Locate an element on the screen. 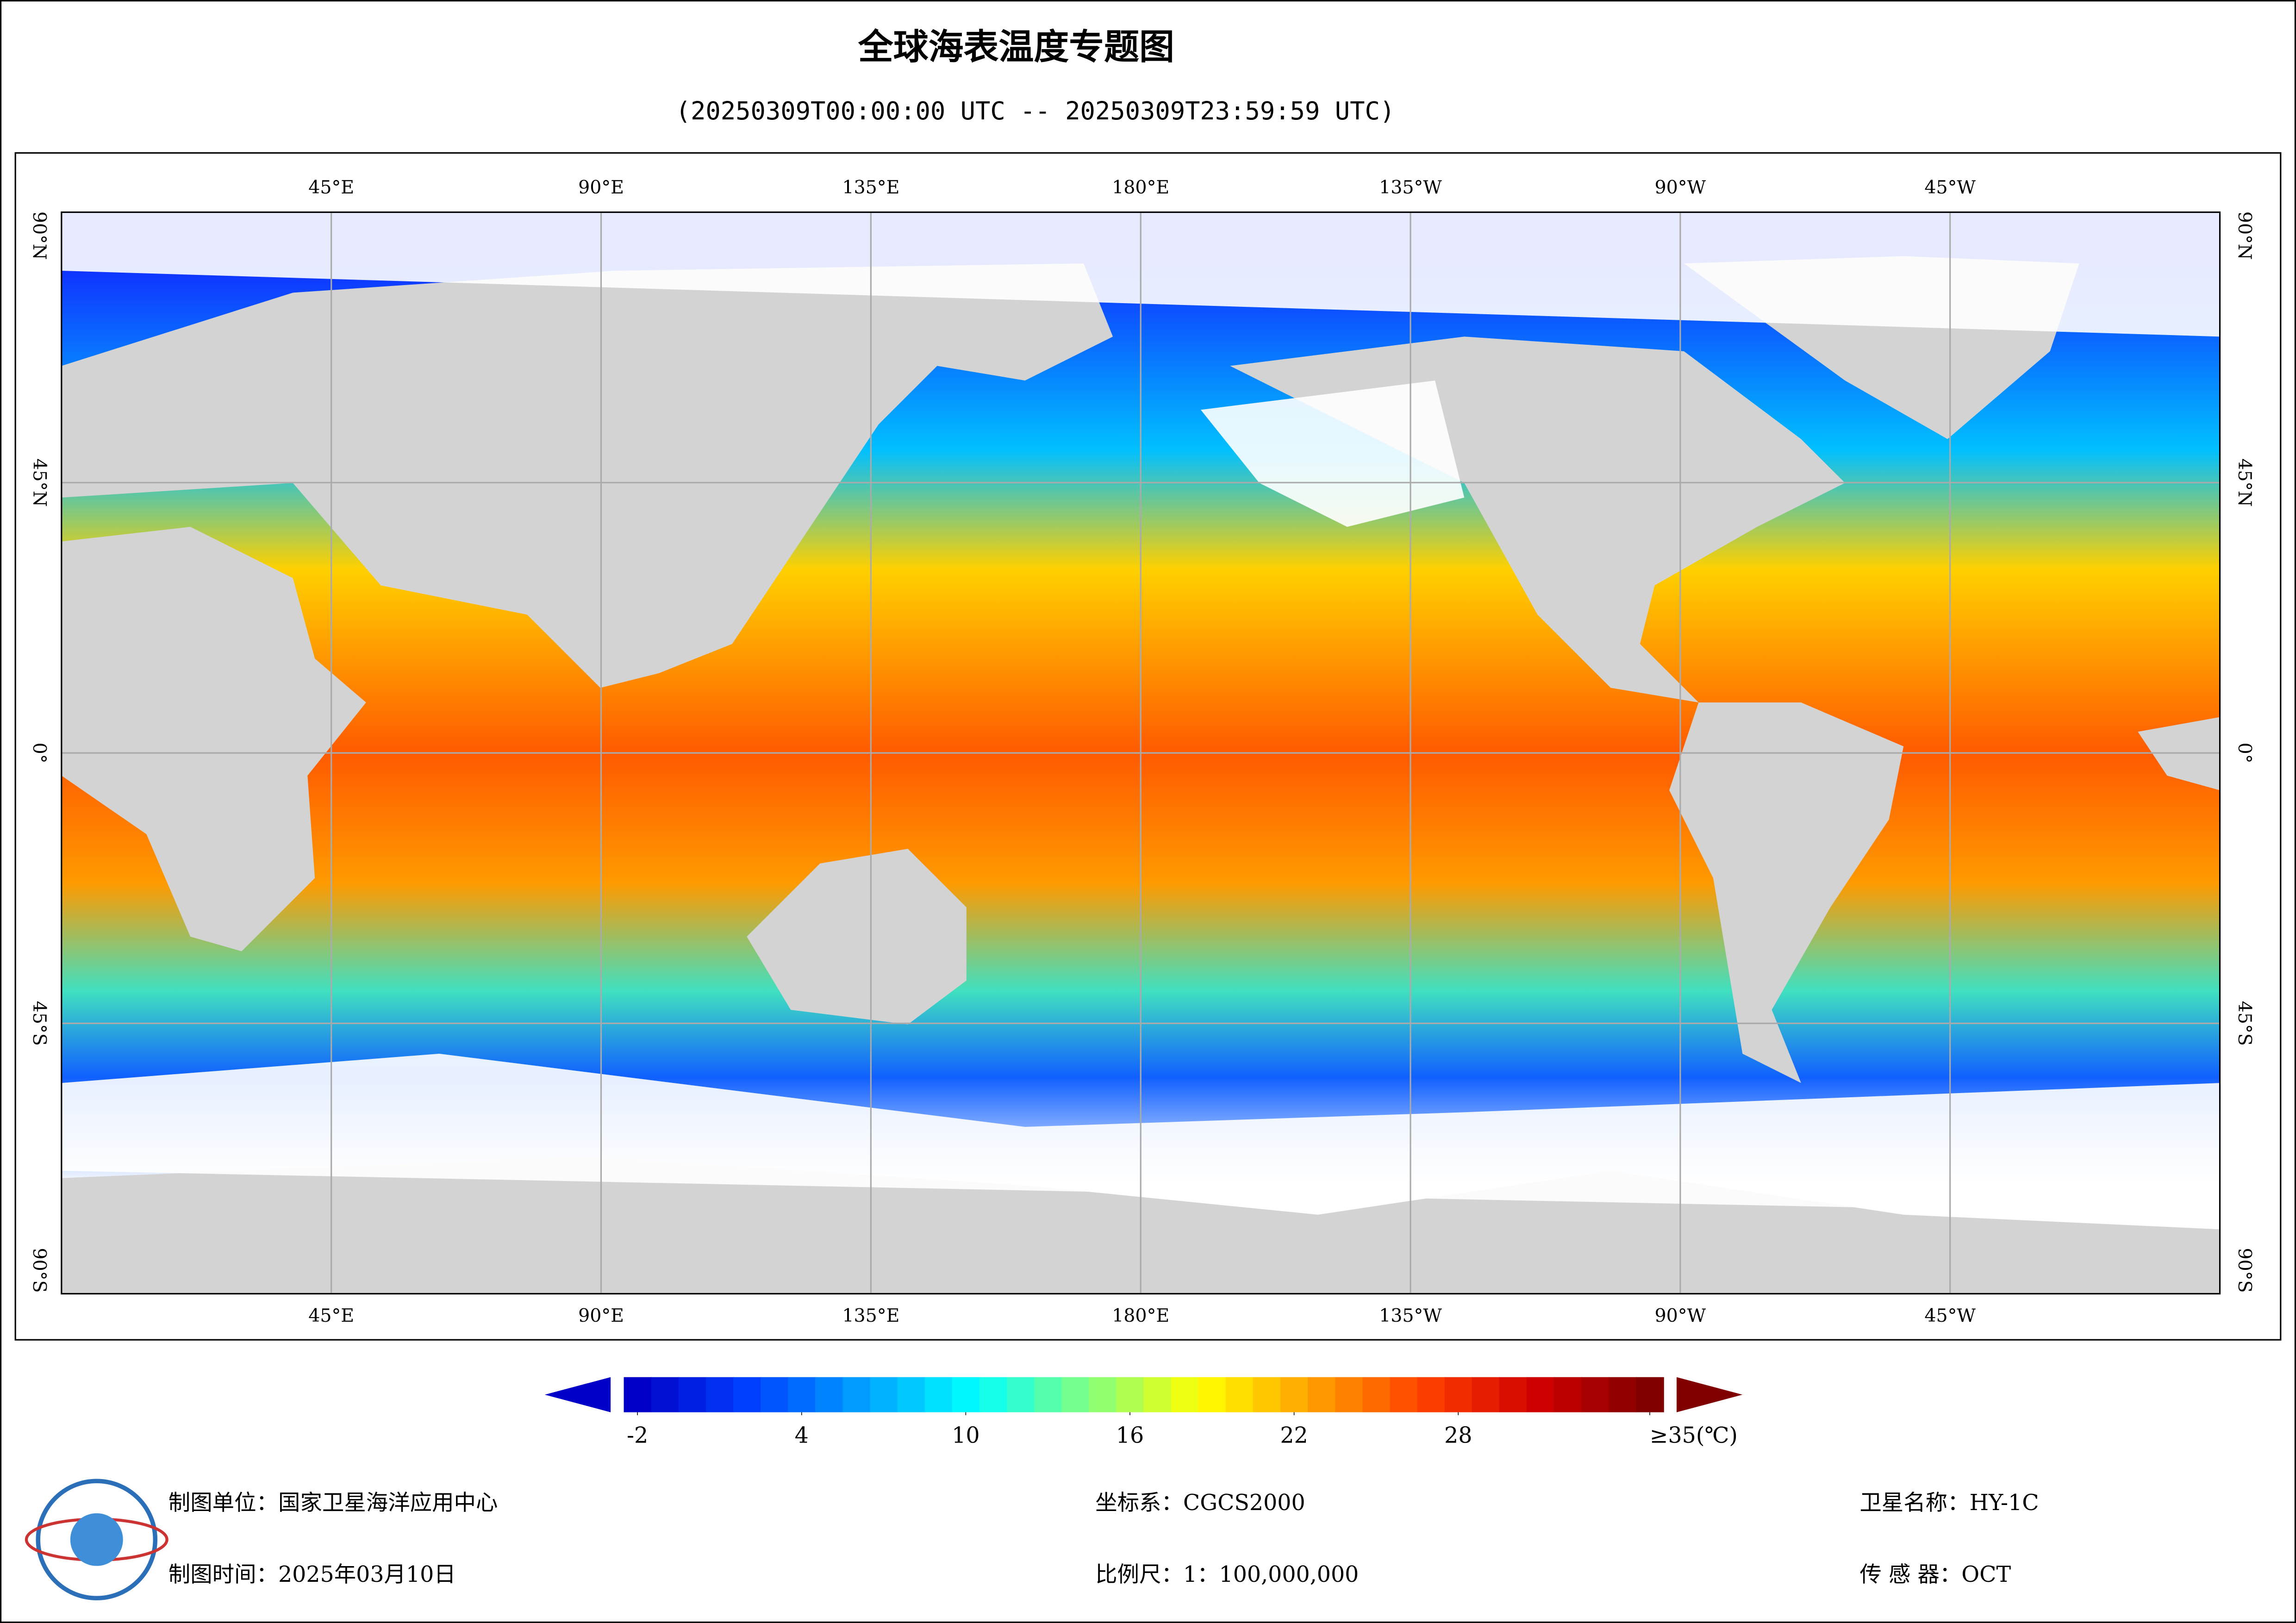 The width and height of the screenshot is (2296, 1623). lon-label-top: 180°E is located at coordinates (1140, 187).